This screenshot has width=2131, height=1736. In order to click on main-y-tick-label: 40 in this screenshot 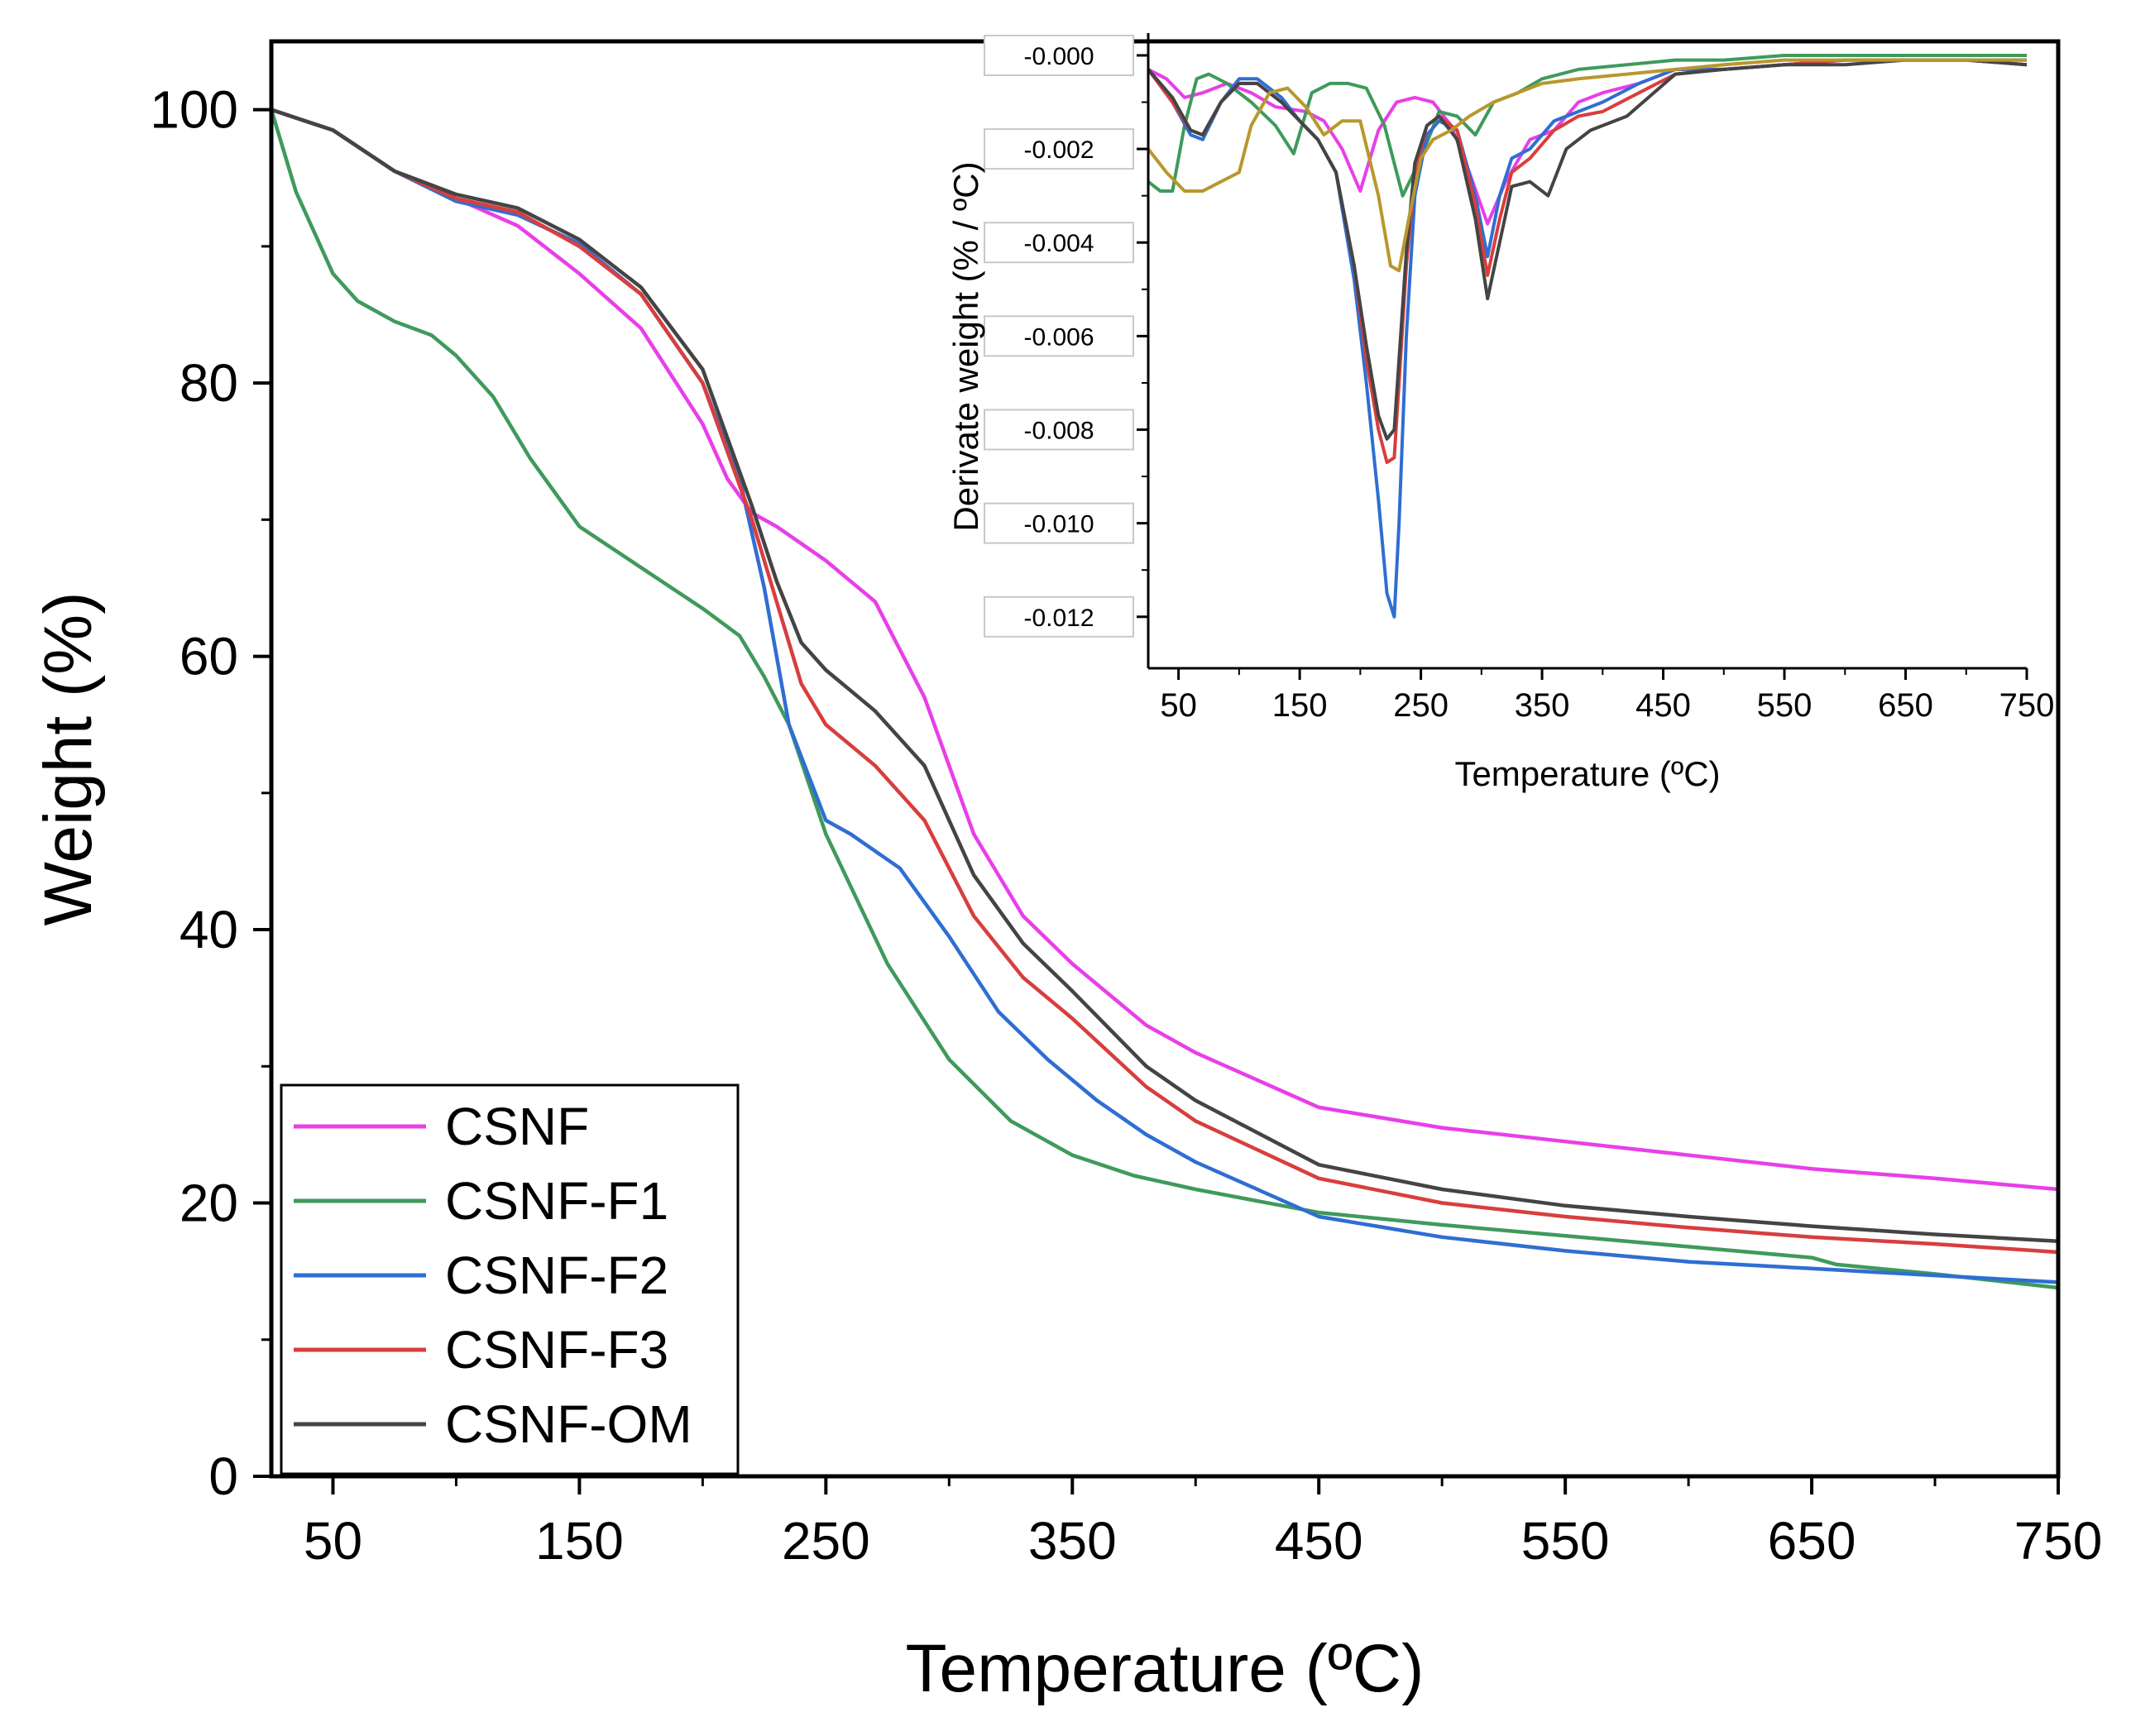, I will do `click(209, 929)`.